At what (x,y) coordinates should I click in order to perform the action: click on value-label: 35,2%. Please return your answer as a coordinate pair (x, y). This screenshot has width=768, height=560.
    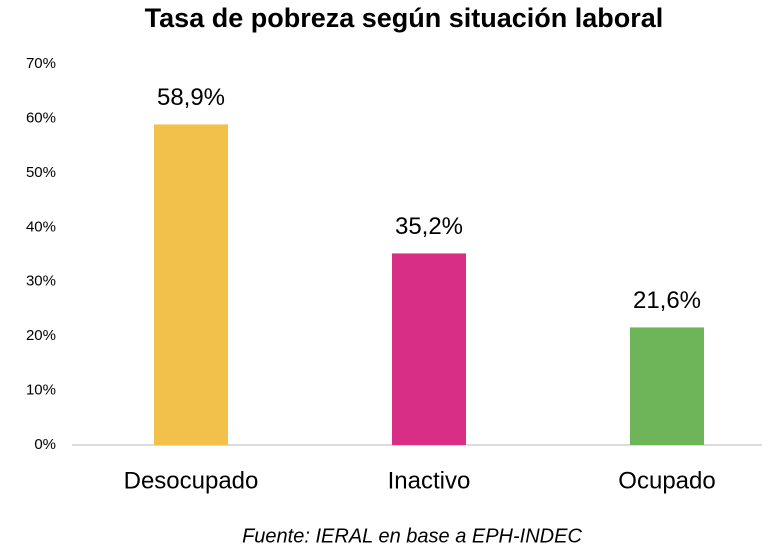
    Looking at the image, I should click on (429, 226).